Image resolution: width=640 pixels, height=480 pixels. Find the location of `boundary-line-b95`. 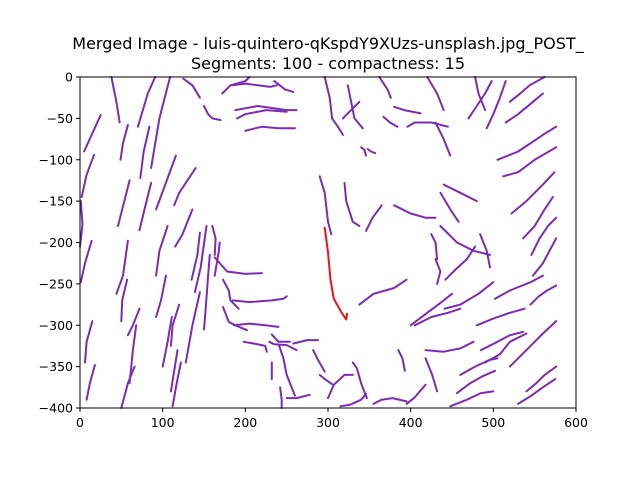

boundary-line-b95 is located at coordinates (480, 100).